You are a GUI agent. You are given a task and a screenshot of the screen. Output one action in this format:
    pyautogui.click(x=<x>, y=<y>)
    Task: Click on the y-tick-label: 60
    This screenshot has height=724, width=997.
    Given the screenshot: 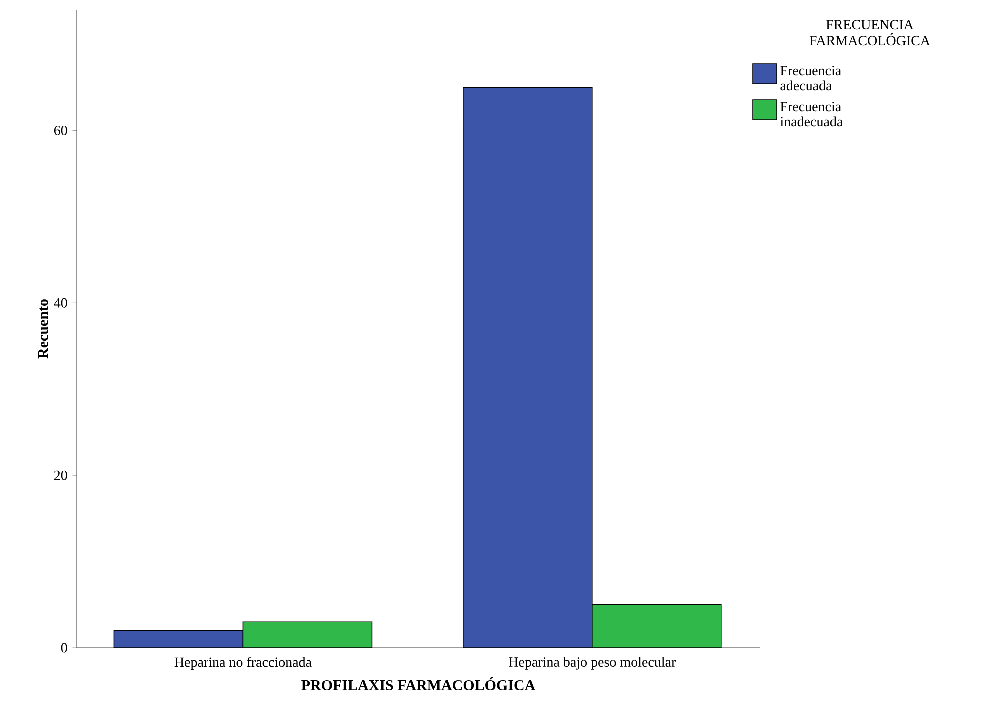 What is the action you would take?
    pyautogui.click(x=61, y=131)
    